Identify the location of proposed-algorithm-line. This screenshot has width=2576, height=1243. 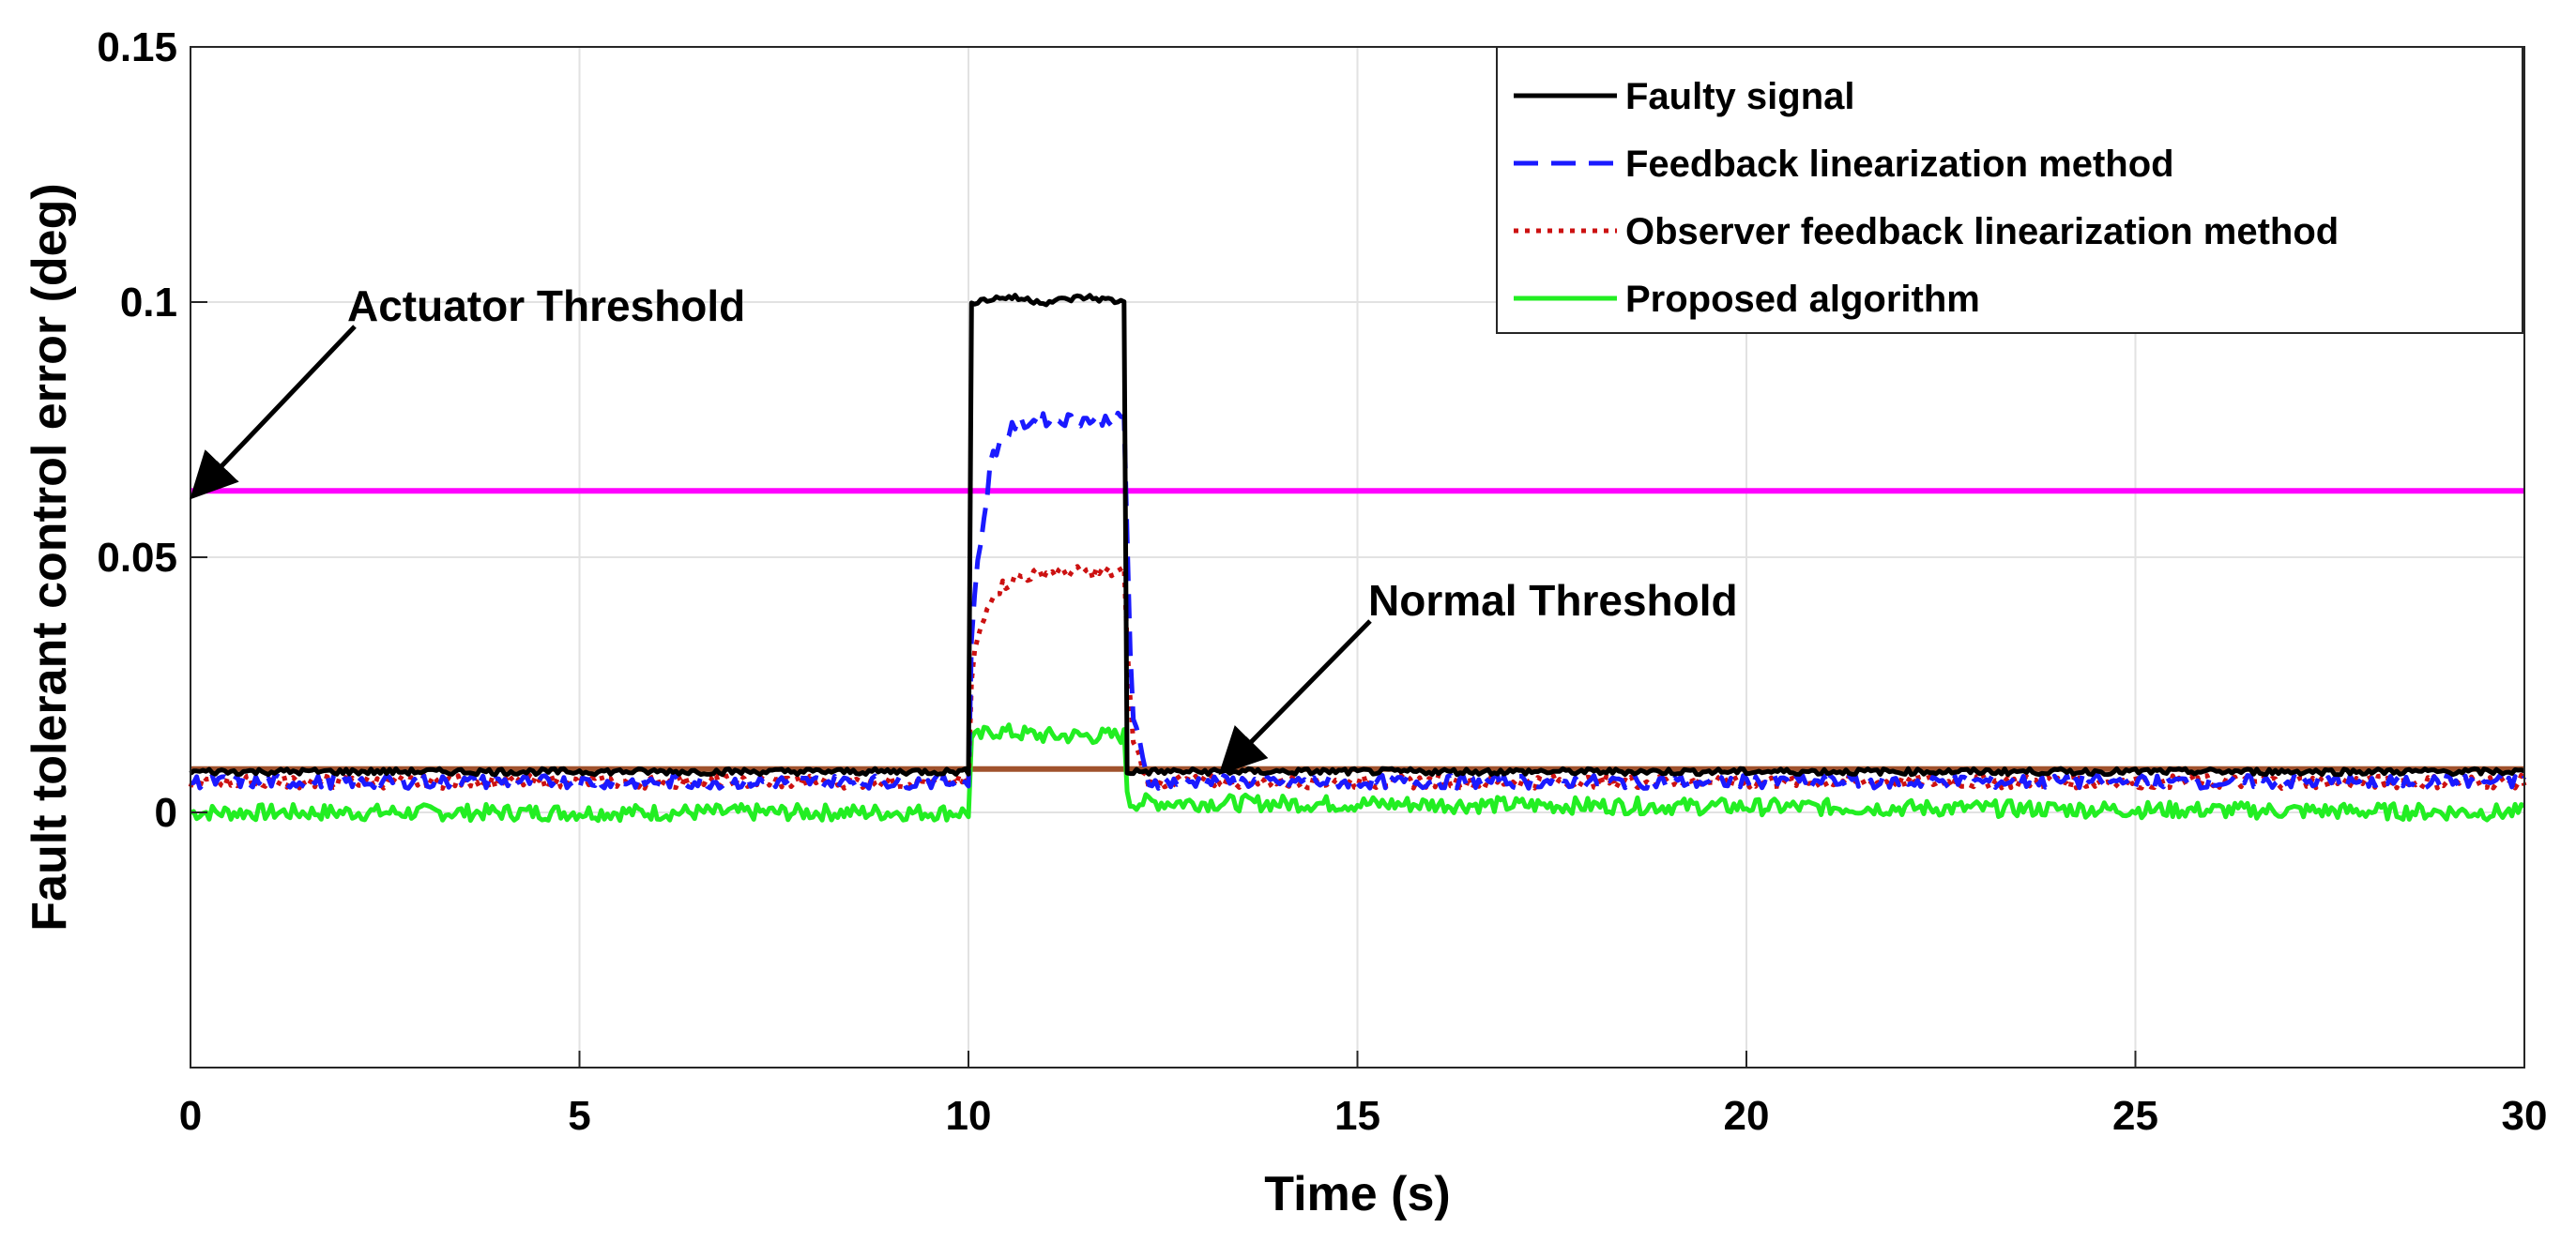
(1357, 773).